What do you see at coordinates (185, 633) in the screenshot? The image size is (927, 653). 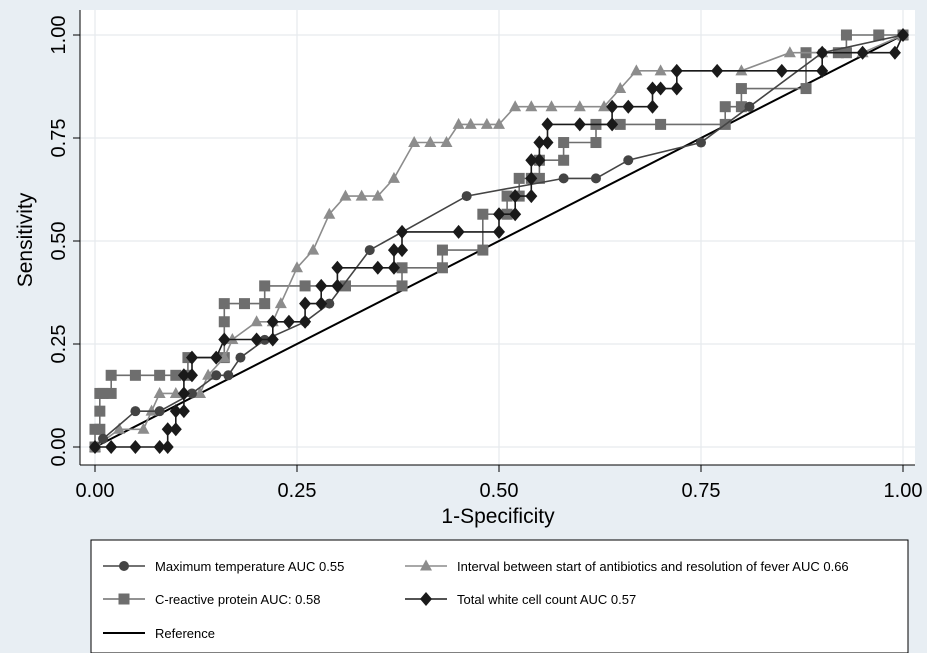 I see `legend-label: Reference` at bounding box center [185, 633].